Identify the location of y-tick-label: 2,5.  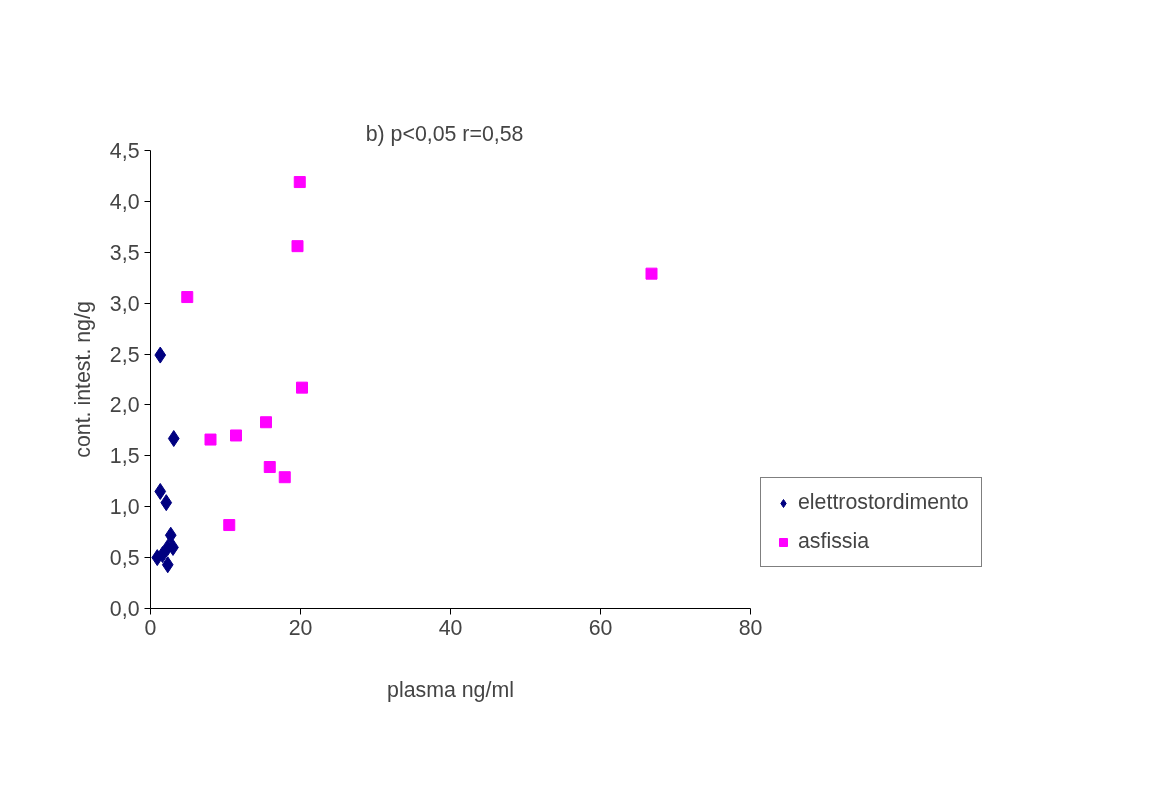
(124, 354).